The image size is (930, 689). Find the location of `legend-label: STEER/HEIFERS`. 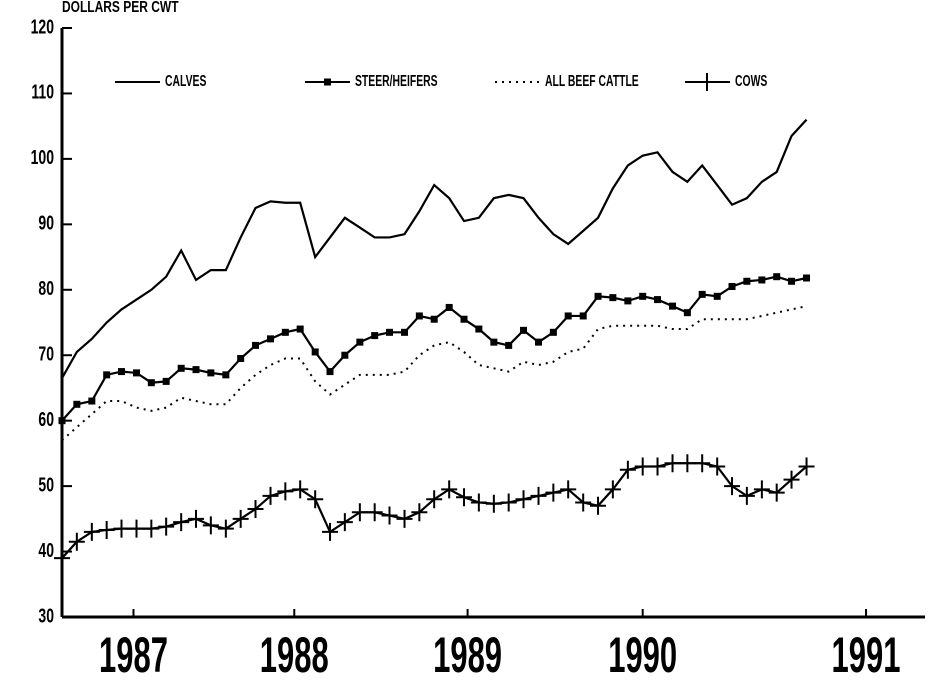

legend-label: STEER/HEIFERS is located at coordinates (396, 81).